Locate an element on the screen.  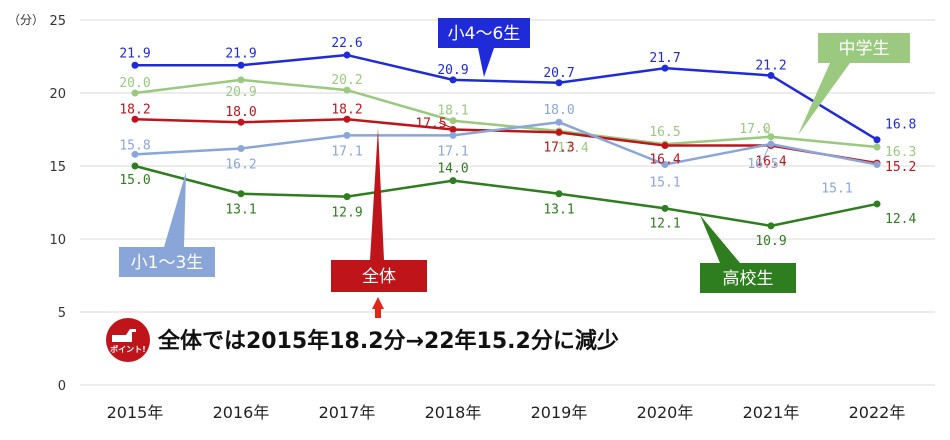
callout-pointers is located at coordinates (604, 141).